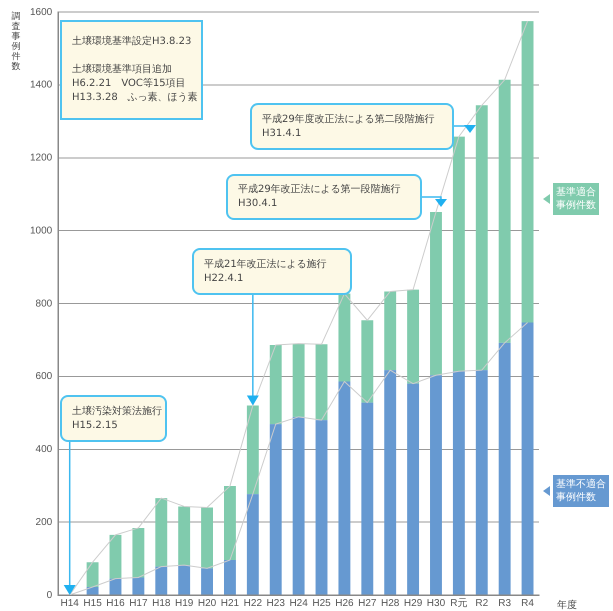  I want to click on x-tick-label: H30, so click(436, 603).